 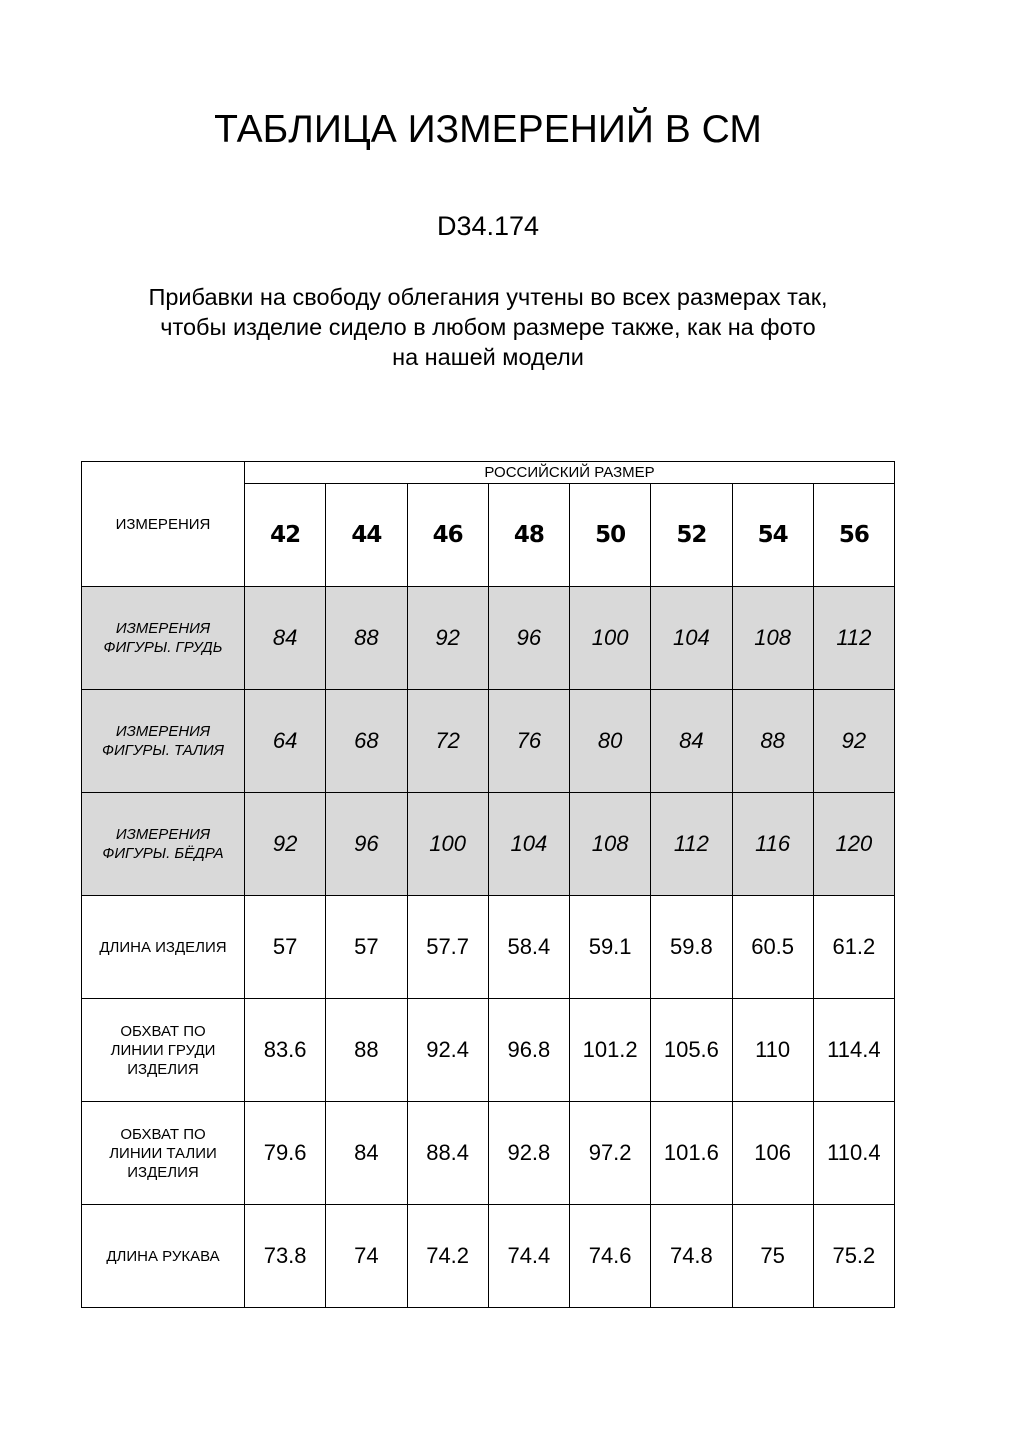 What do you see at coordinates (529, 1050) in the screenshot?
I see `table-cell: 96.8` at bounding box center [529, 1050].